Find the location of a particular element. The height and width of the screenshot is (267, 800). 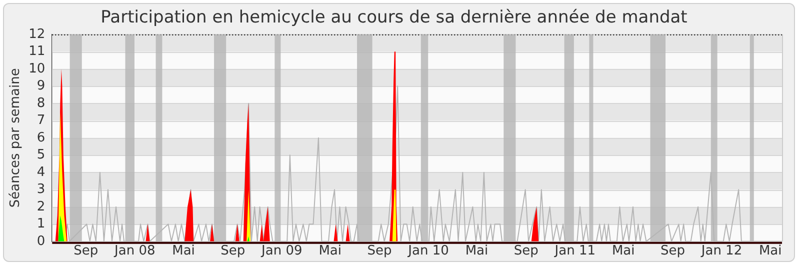

y-tick-label: 6 is located at coordinates (41, 138).